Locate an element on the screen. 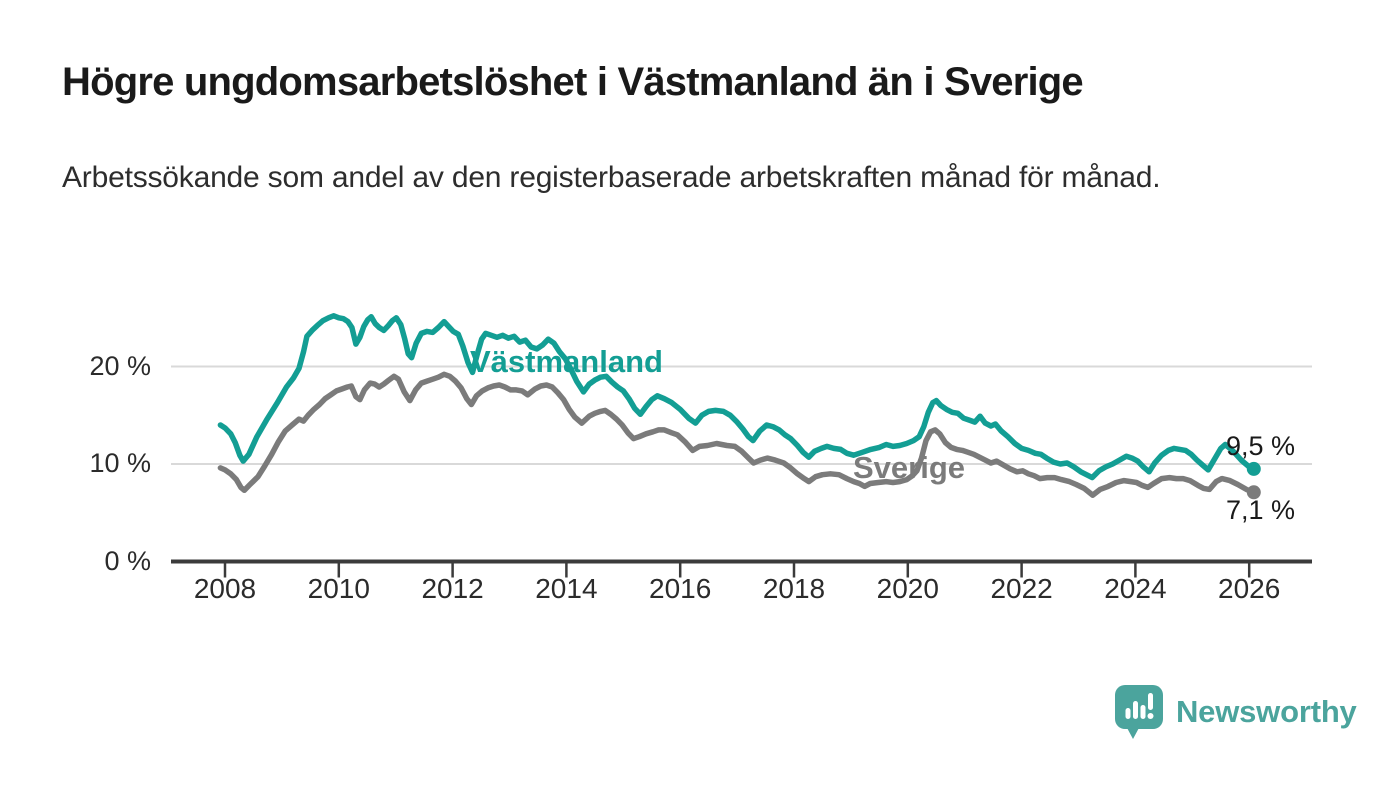 The width and height of the screenshot is (1400, 794). x-axis-label-2026: 2026 is located at coordinates (1249, 588).